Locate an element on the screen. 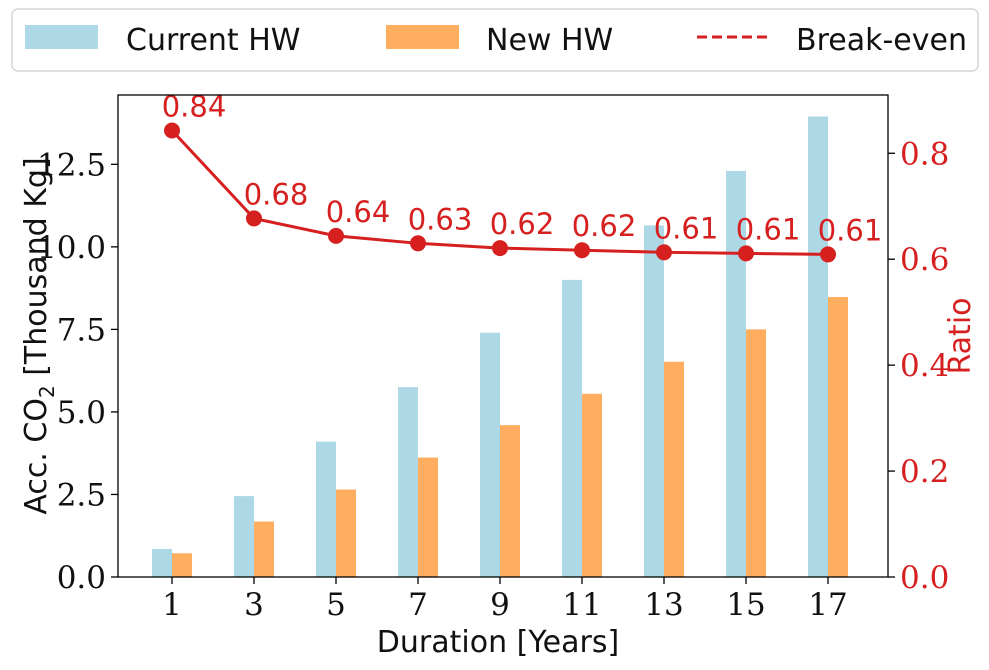 This screenshot has width=989, height=670. ratio-label-3: 0.68 is located at coordinates (276, 194).